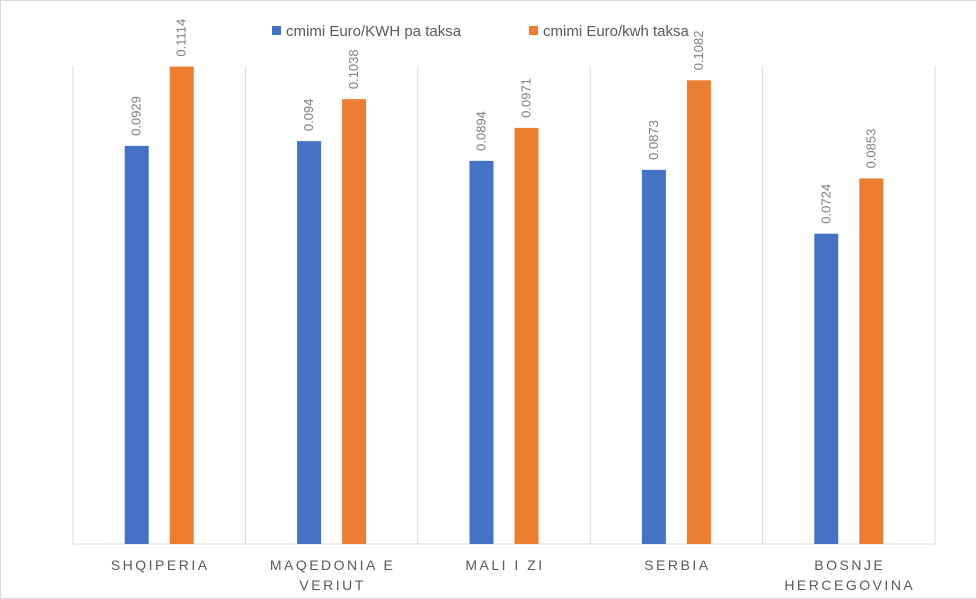  I want to click on data-label: 0.0853, so click(870, 149).